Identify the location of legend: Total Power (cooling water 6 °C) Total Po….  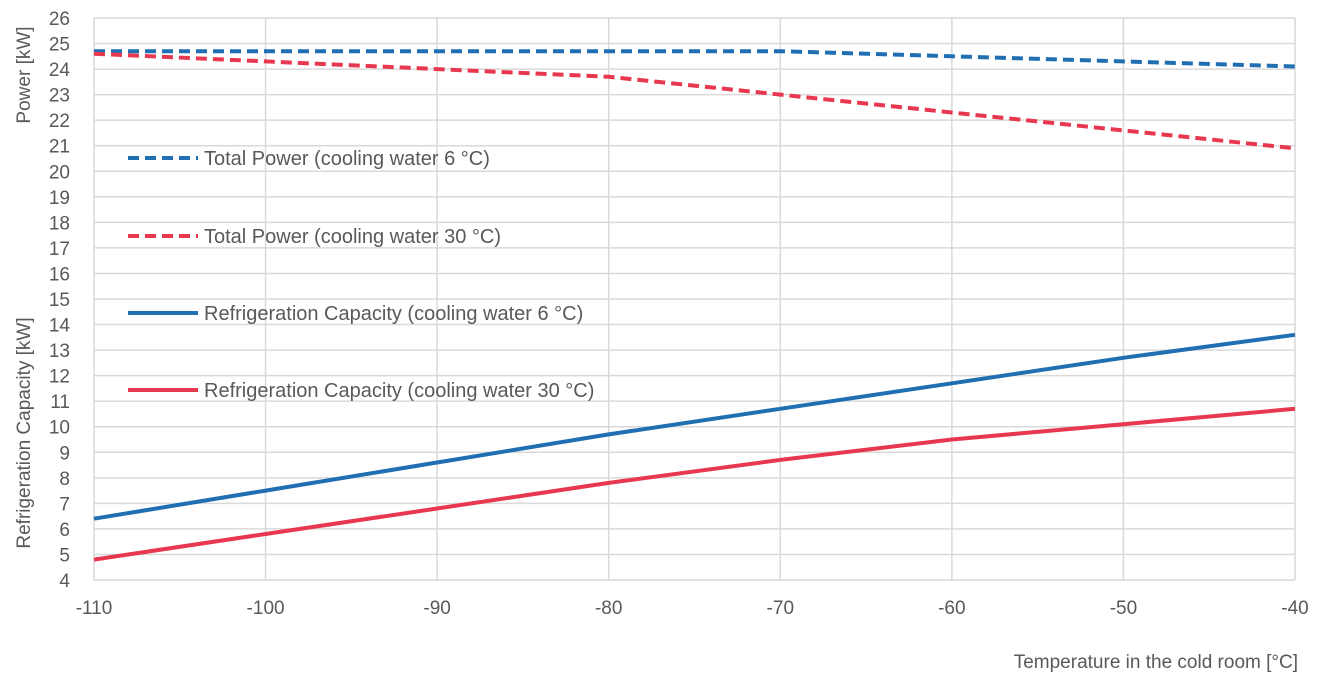
(361, 275).